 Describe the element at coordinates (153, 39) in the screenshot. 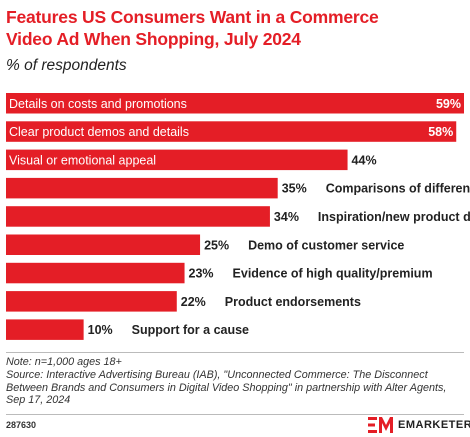

I see `chart-title-line-2: Video Ad When Shopping, July 2024` at that location.